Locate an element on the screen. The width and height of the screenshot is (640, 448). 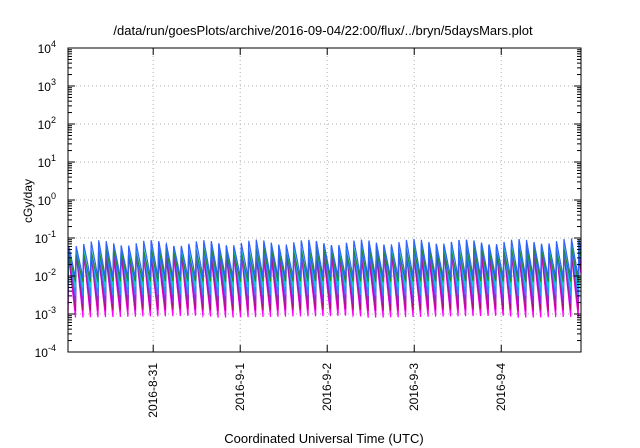
y-tick-label: 10³ is located at coordinates (47, 85).